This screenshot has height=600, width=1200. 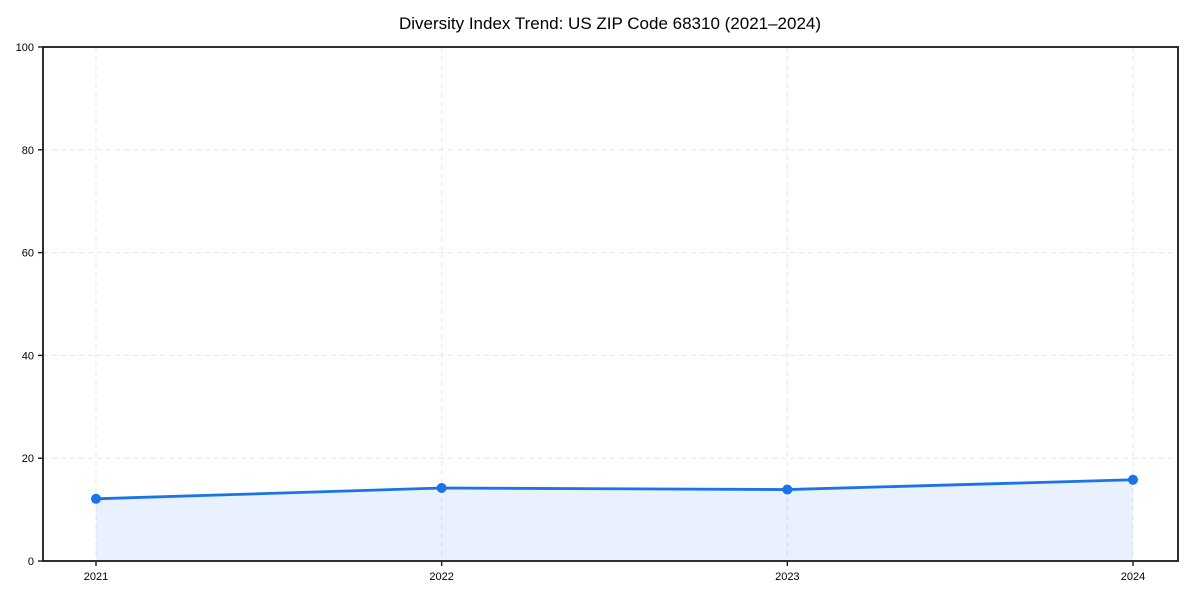 I want to click on y-tick-label: 0, so click(x=31, y=562).